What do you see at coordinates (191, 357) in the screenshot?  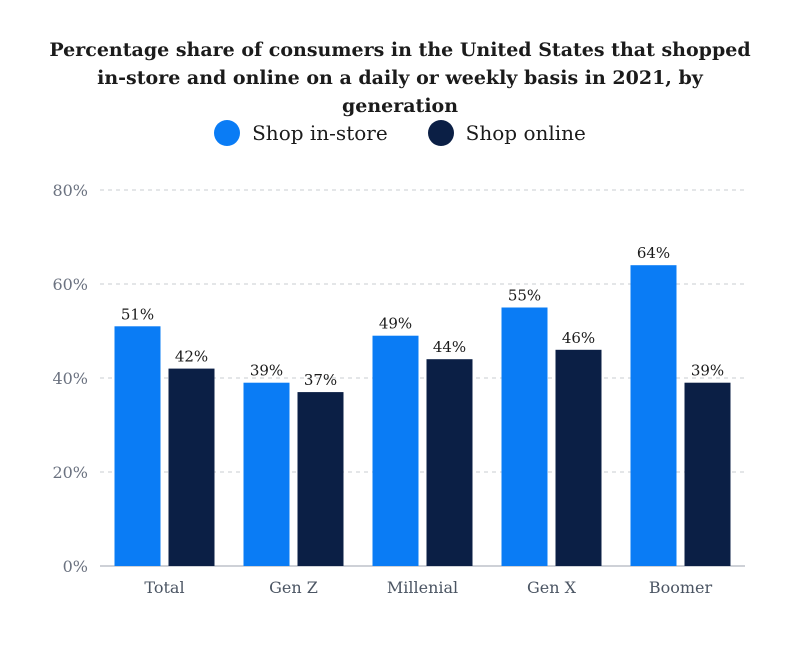 I see `data-label-shop-online-total: 42%` at bounding box center [191, 357].